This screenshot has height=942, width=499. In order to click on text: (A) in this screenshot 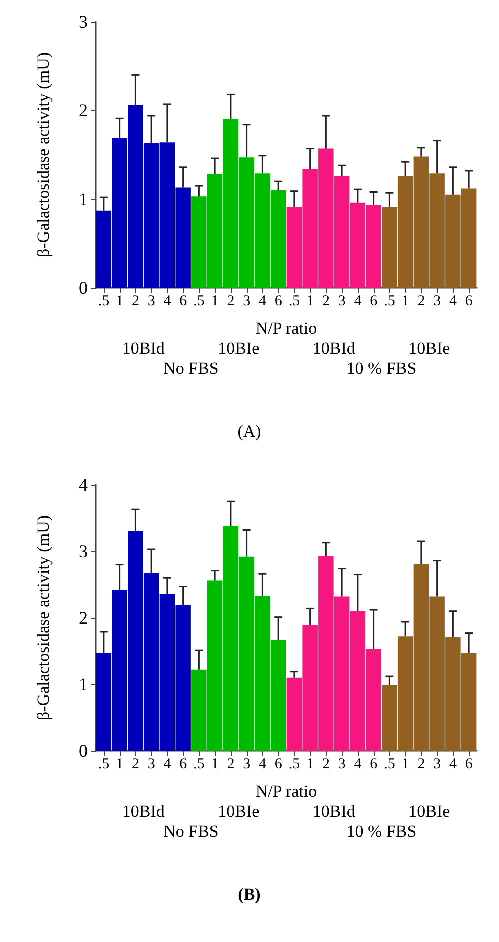, I will do `click(250, 431)`.